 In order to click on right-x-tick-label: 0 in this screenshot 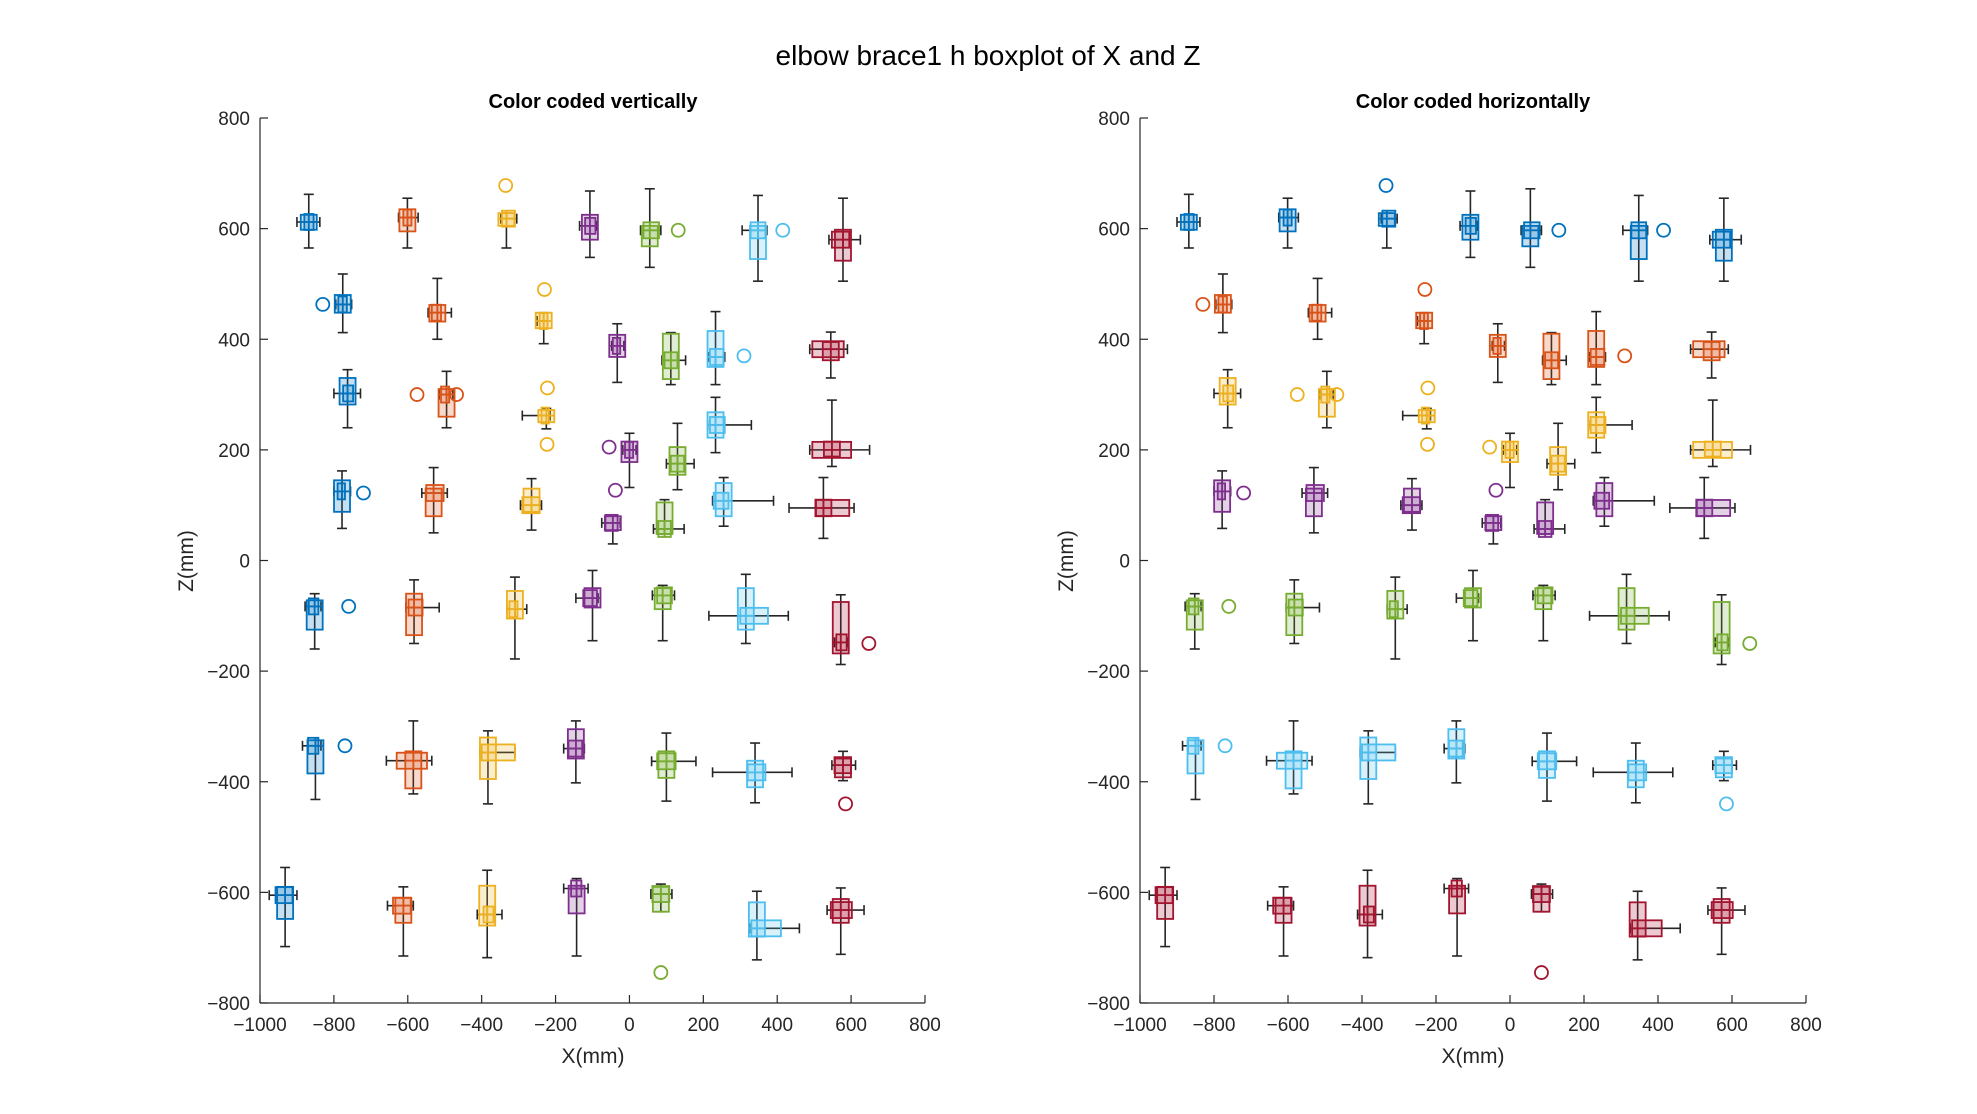, I will do `click(1510, 1025)`.